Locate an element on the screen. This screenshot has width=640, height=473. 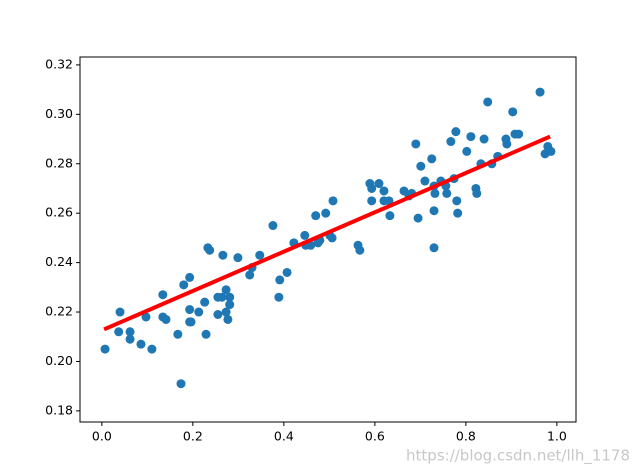
y-tick-label: 0.24 is located at coordinates (59, 261).